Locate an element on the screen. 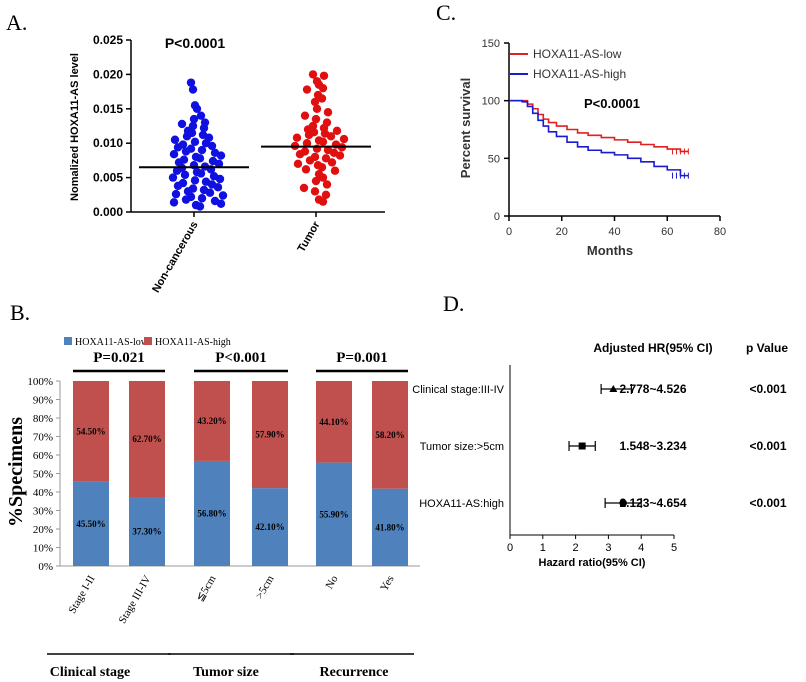  legend-swatch-low is located at coordinates (68, 341).